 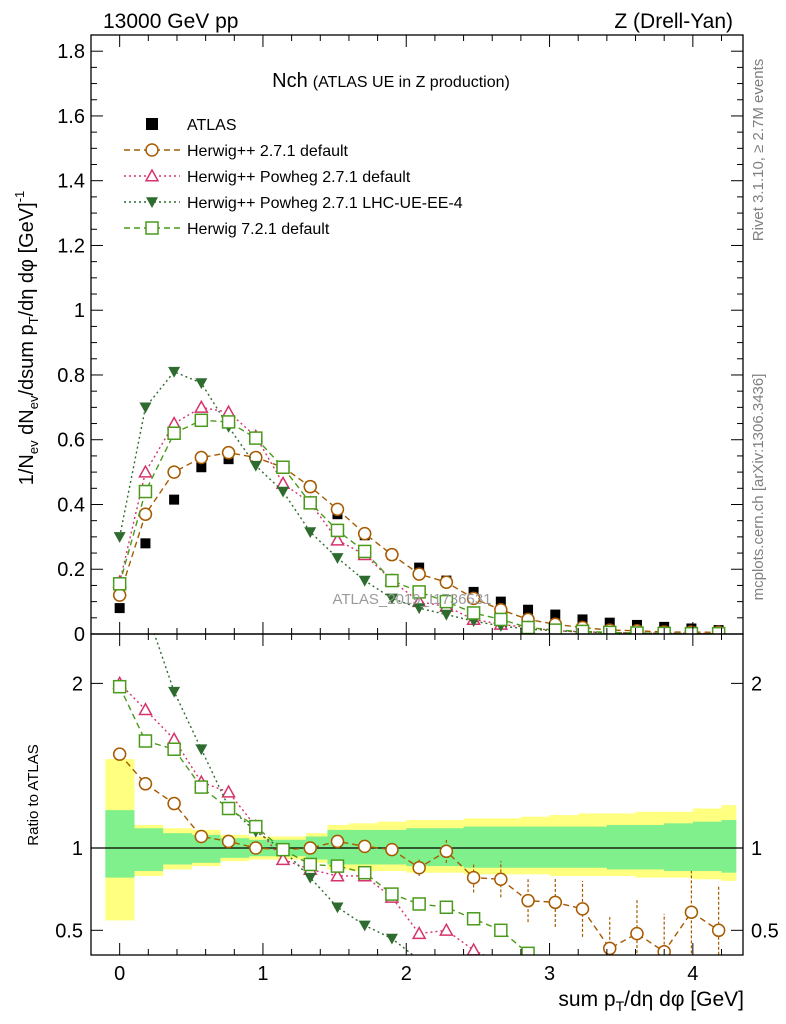 What do you see at coordinates (406, 974) in the screenshot?
I see `x-tick-label: 2` at bounding box center [406, 974].